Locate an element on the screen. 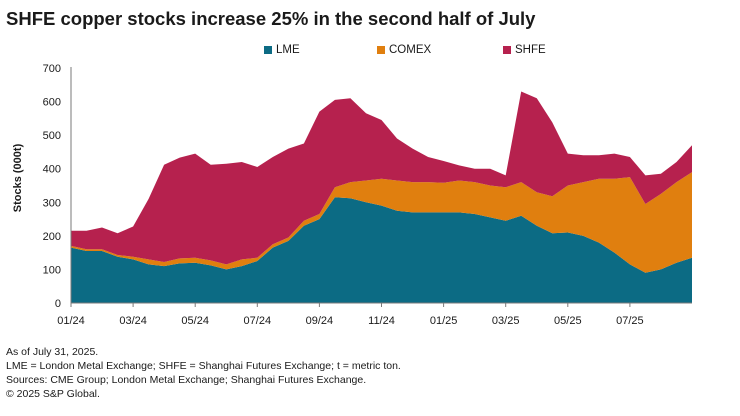  x-tick-label: 07/24 is located at coordinates (258, 321).